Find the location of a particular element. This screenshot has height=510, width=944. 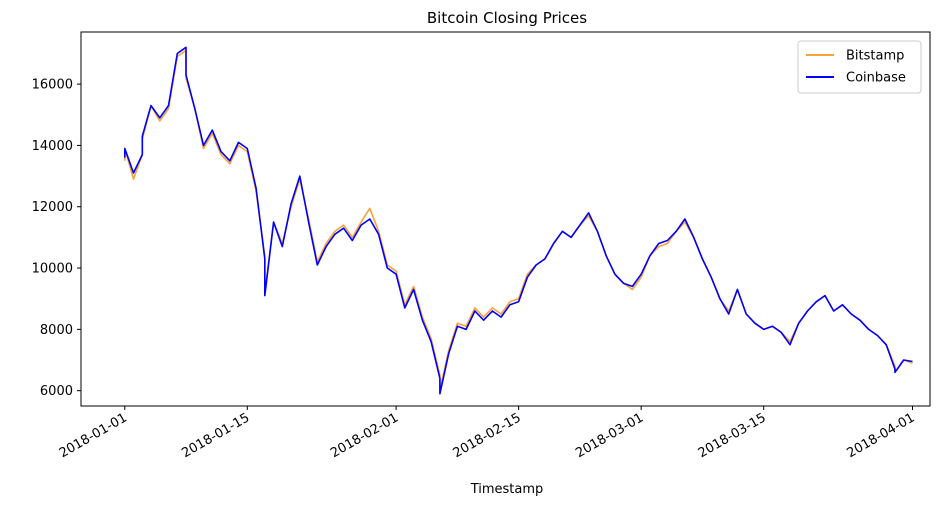

y-tick-label: 8000 is located at coordinates (56, 330).